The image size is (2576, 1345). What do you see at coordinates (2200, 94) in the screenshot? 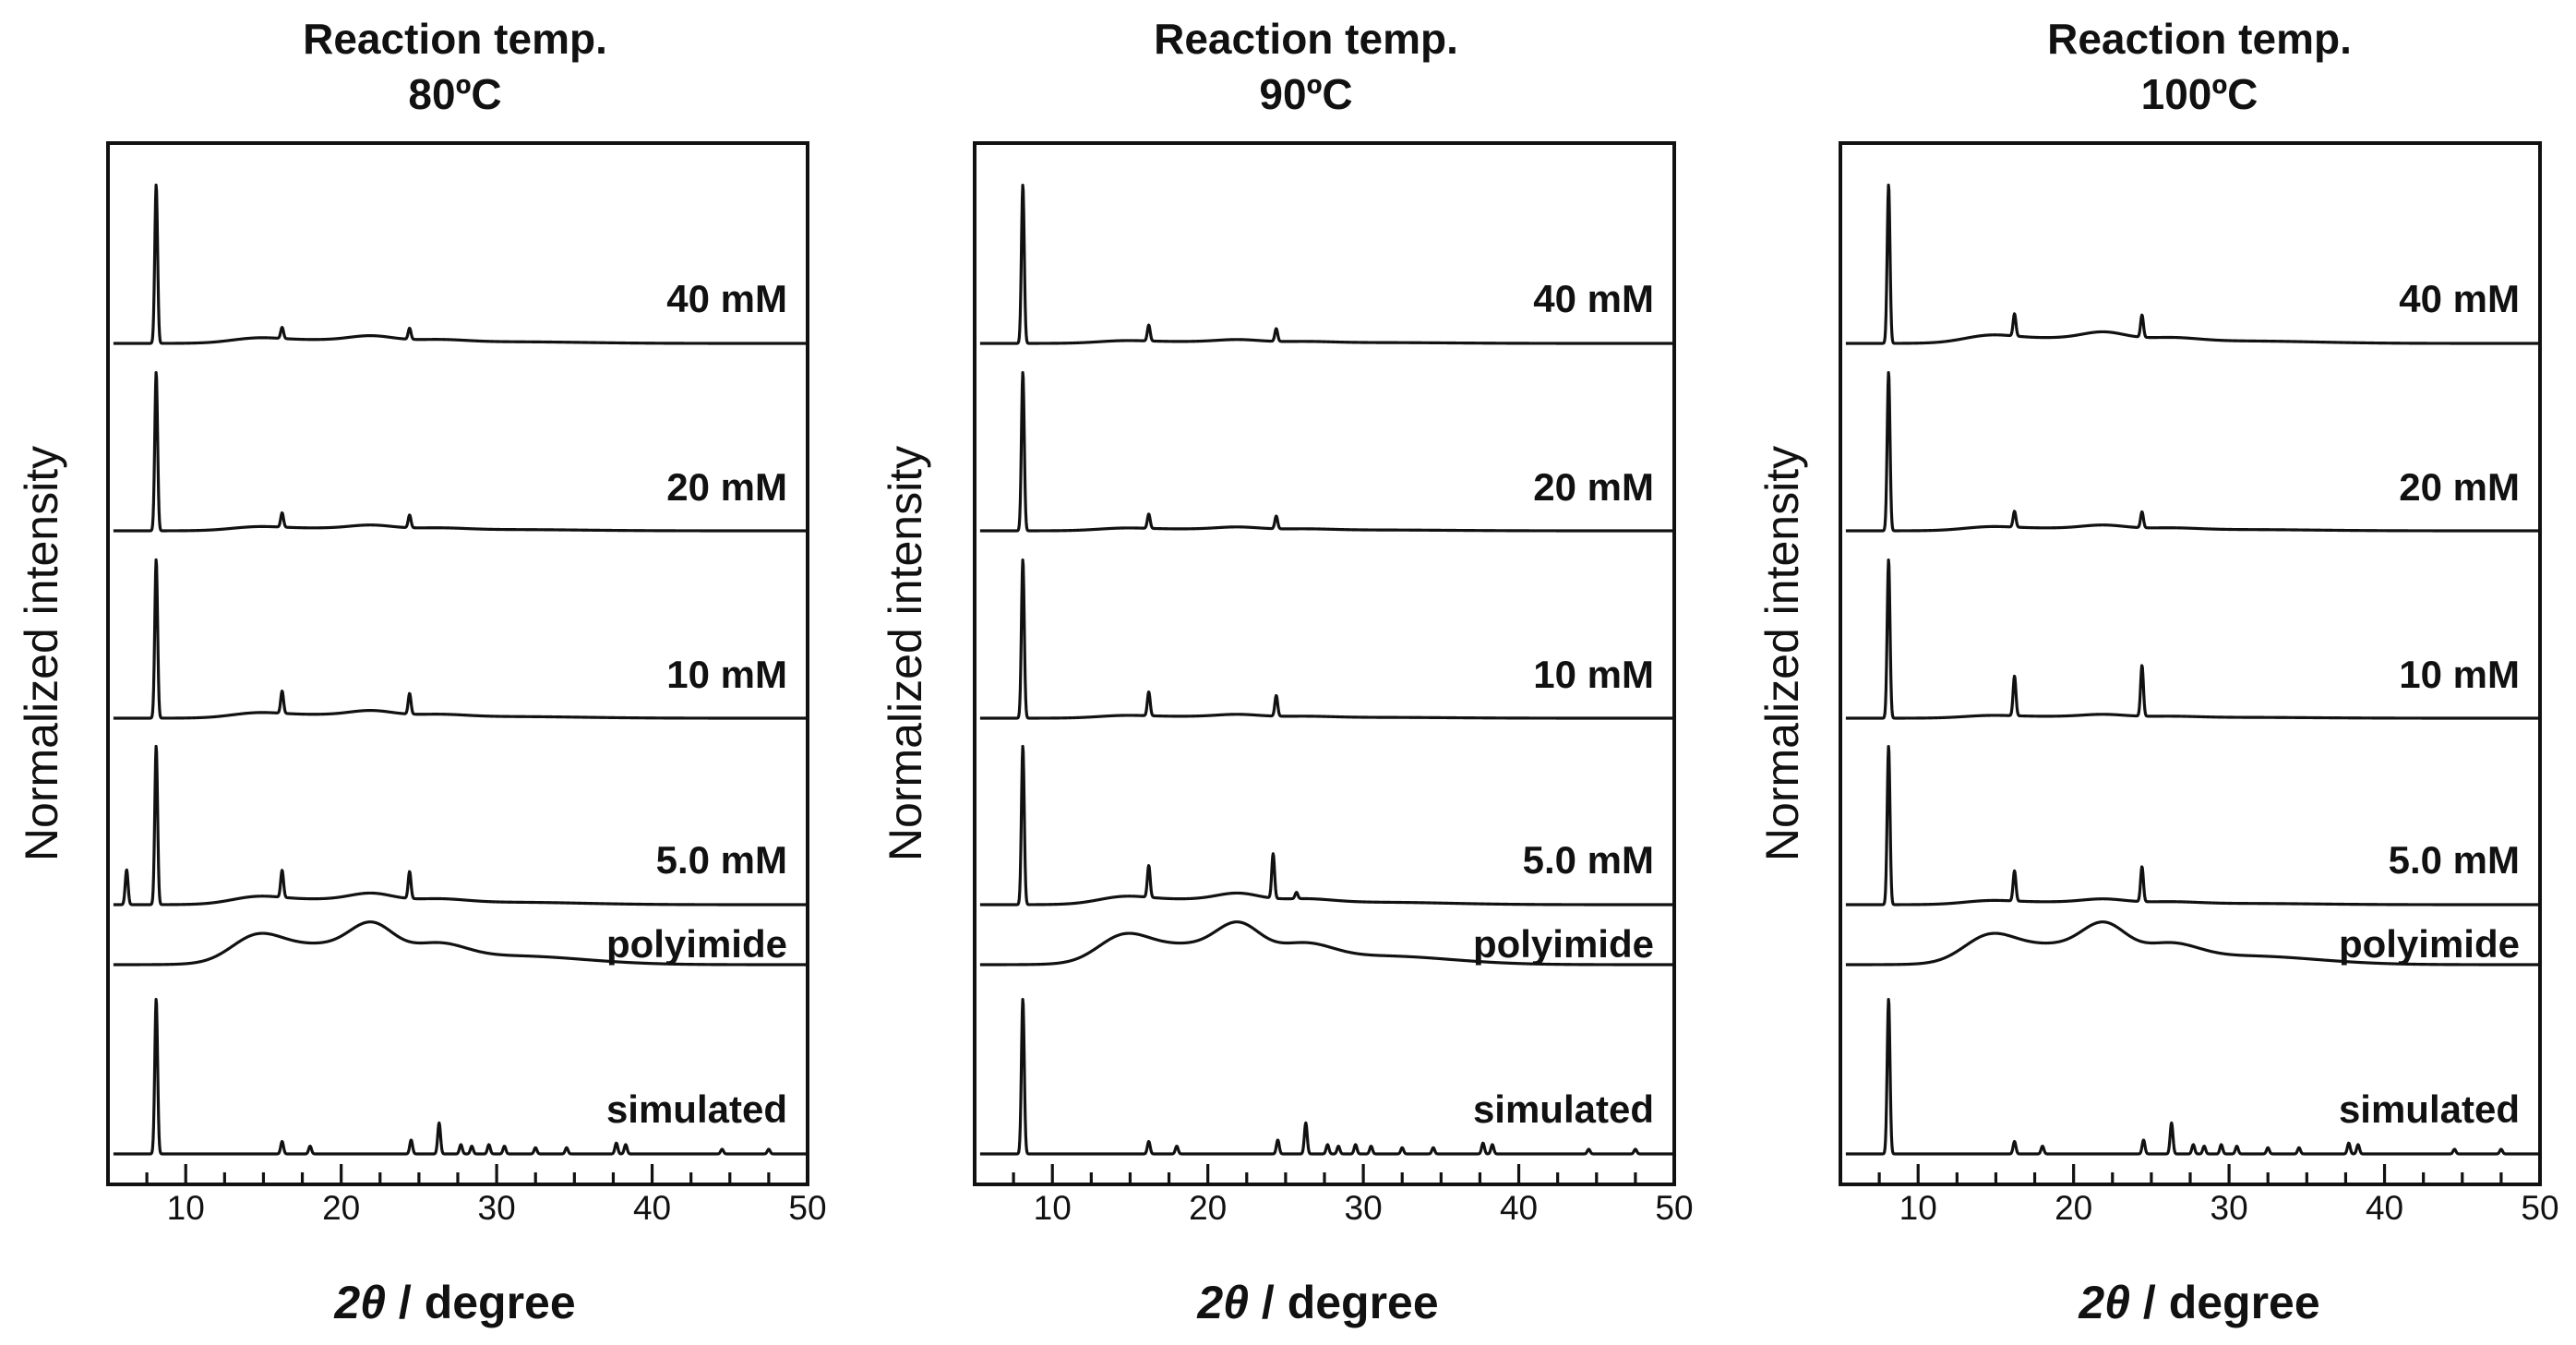
I see `panel-title-line2: 100ºC` at bounding box center [2200, 94].